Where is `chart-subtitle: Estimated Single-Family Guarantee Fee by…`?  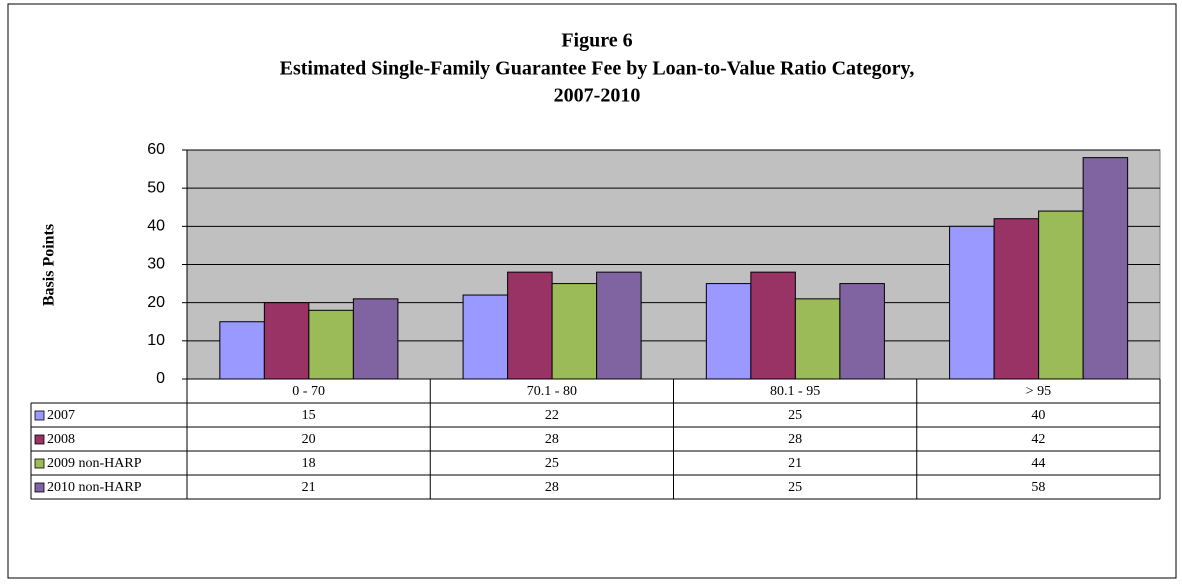
chart-subtitle: Estimated Single-Family Guarantee Fee by… is located at coordinates (597, 69).